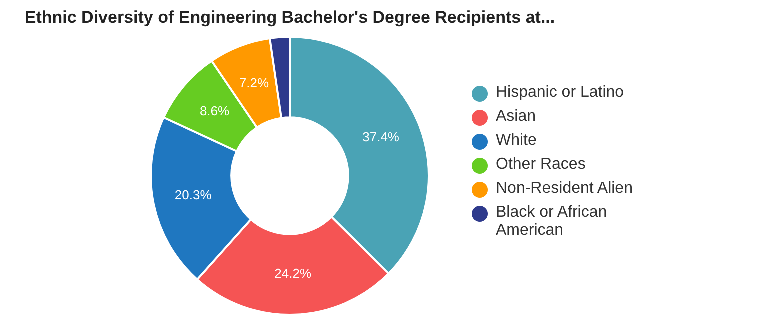 The height and width of the screenshot is (335, 770). Describe the element at coordinates (516, 141) in the screenshot. I see `legend-label: White` at that location.